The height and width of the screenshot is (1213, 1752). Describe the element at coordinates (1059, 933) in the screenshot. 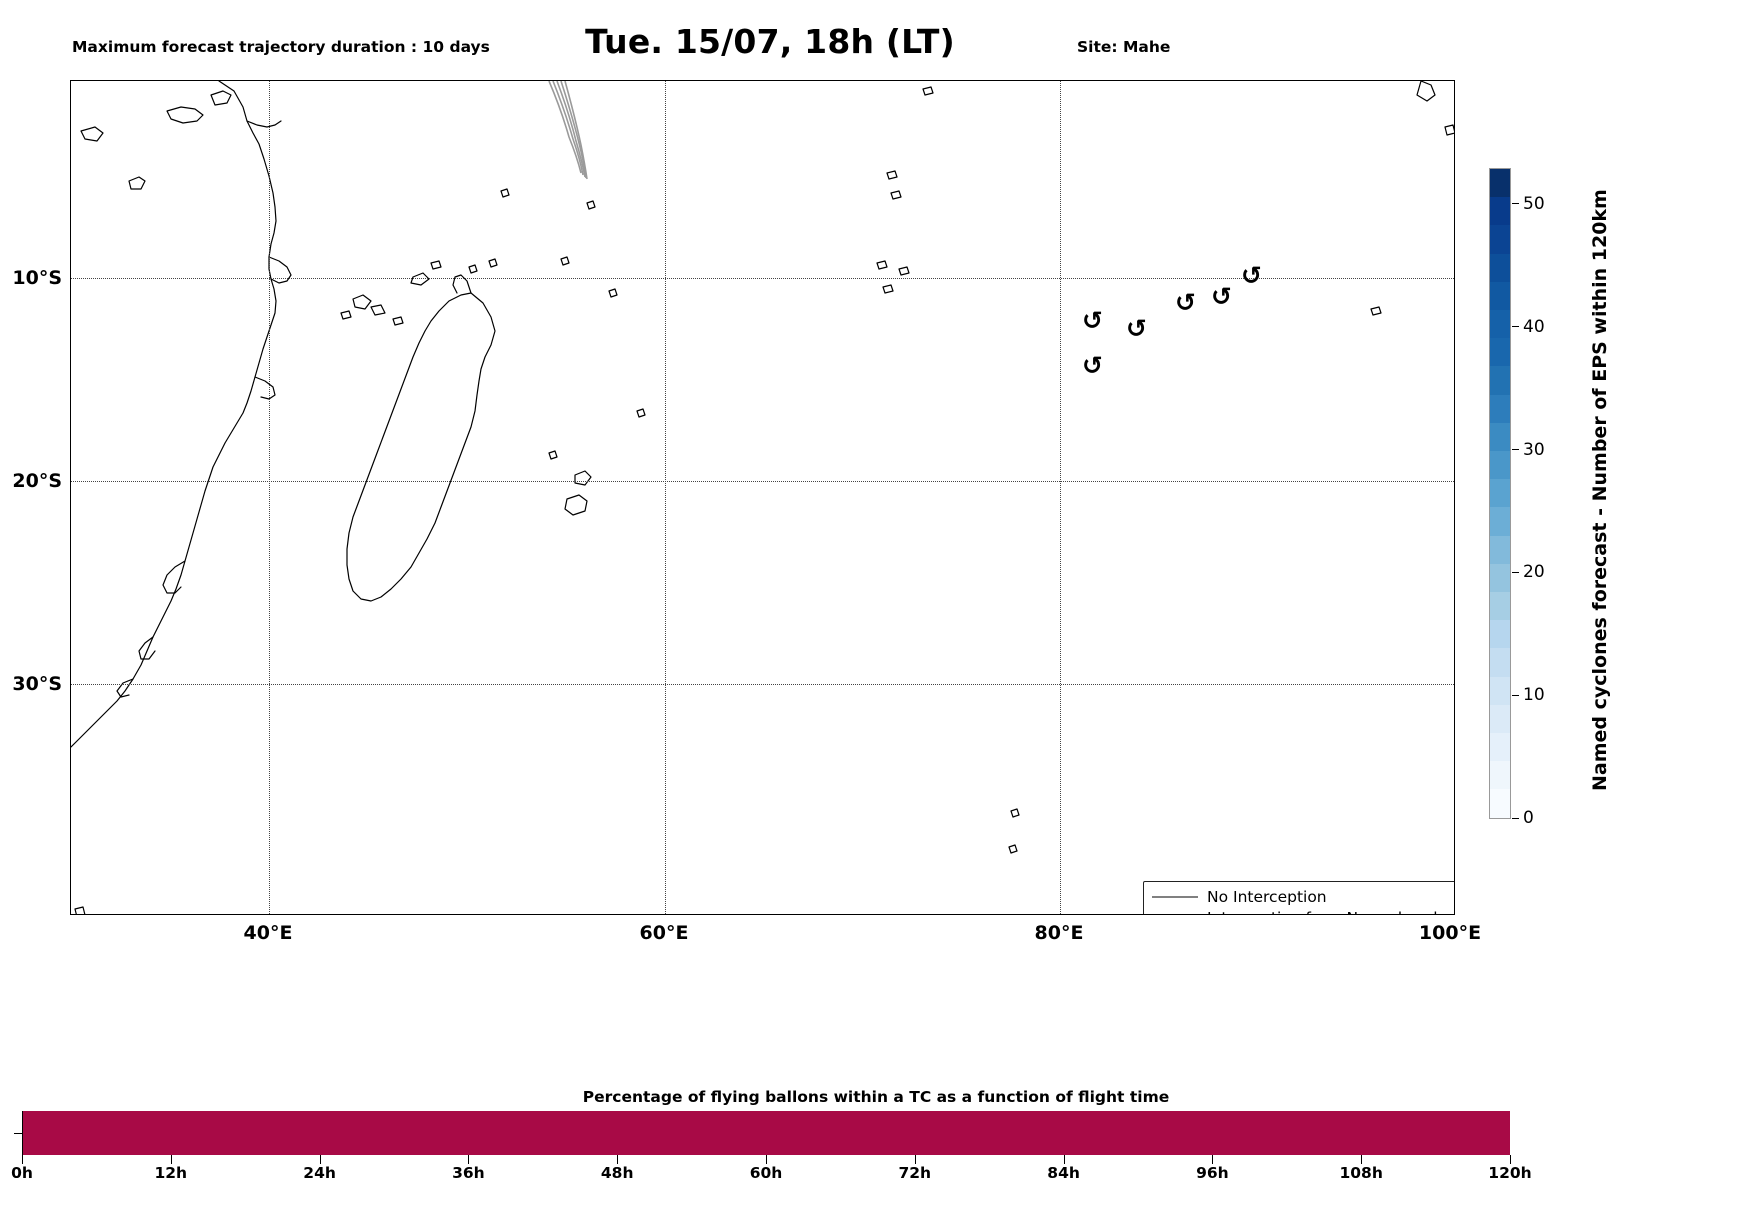

I see `map-xtick-80e: 80°E` at that location.